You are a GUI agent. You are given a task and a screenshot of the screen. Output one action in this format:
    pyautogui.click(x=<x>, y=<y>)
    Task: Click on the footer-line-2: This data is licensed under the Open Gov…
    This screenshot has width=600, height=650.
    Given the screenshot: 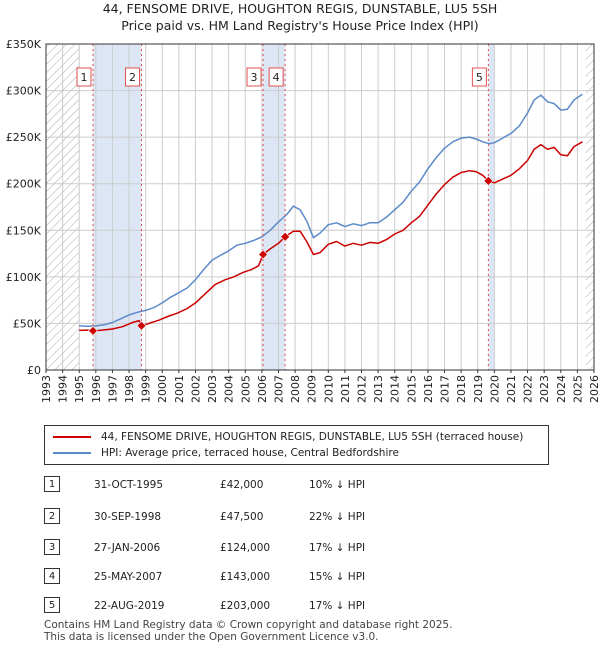 What is the action you would take?
    pyautogui.click(x=211, y=637)
    